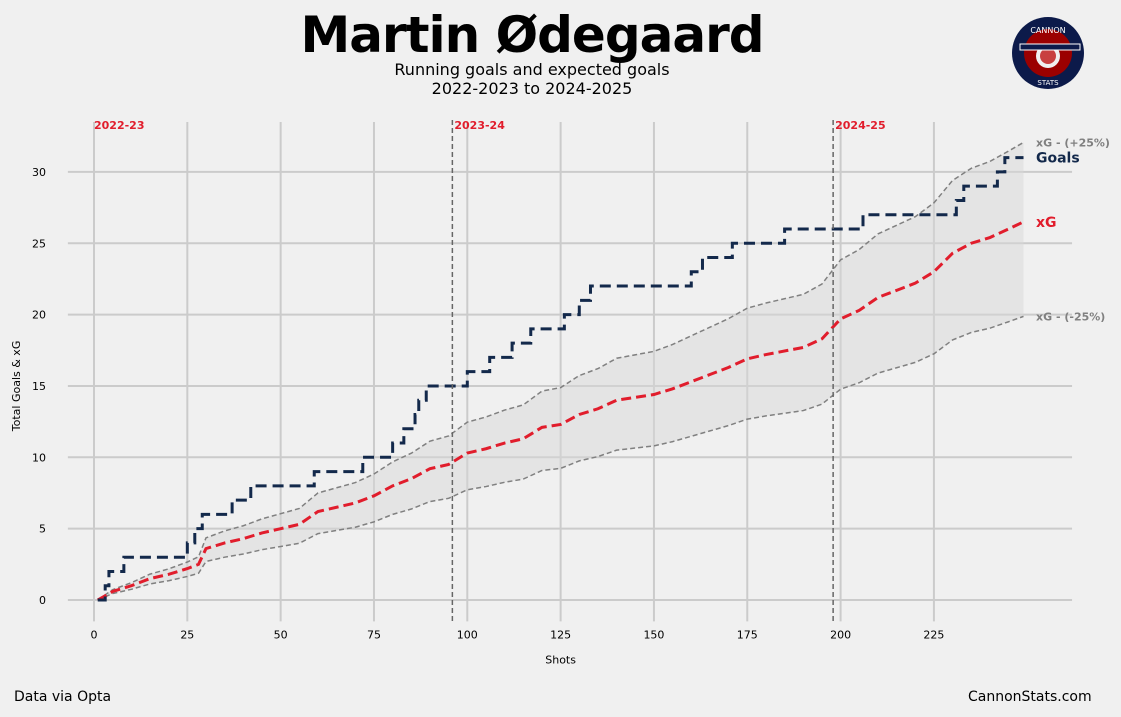 Image resolution: width=1121 pixels, height=717 pixels. What do you see at coordinates (16, 387) in the screenshot?
I see `y-axis-label: Total Goals & xG` at bounding box center [16, 387].